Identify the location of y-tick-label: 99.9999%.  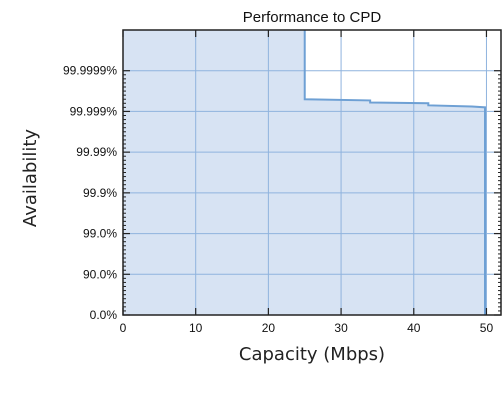
(90, 71).